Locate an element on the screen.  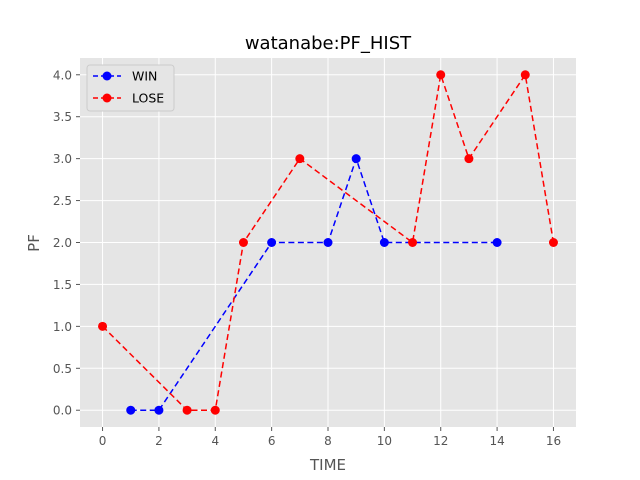
x-tick-label: 8 is located at coordinates (328, 441).